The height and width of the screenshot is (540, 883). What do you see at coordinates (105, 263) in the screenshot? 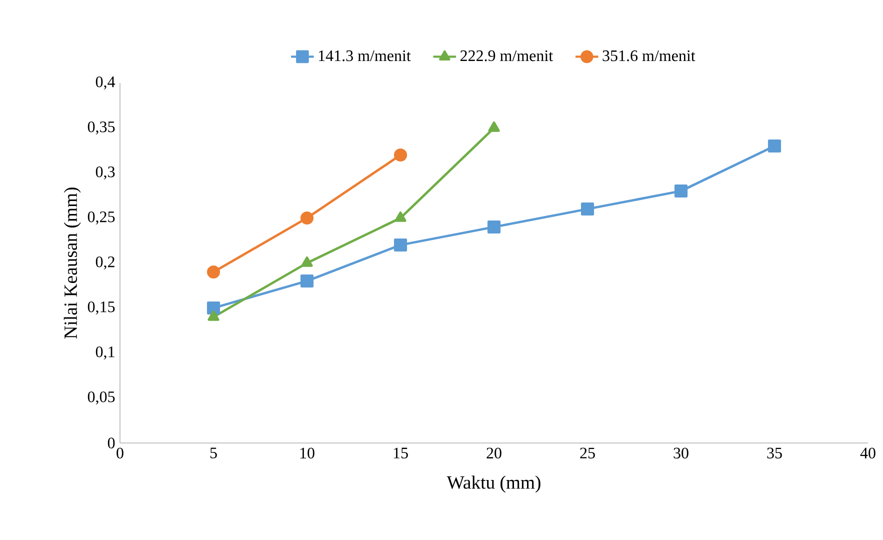
I see `y-tick-label: 0,2` at bounding box center [105, 263].